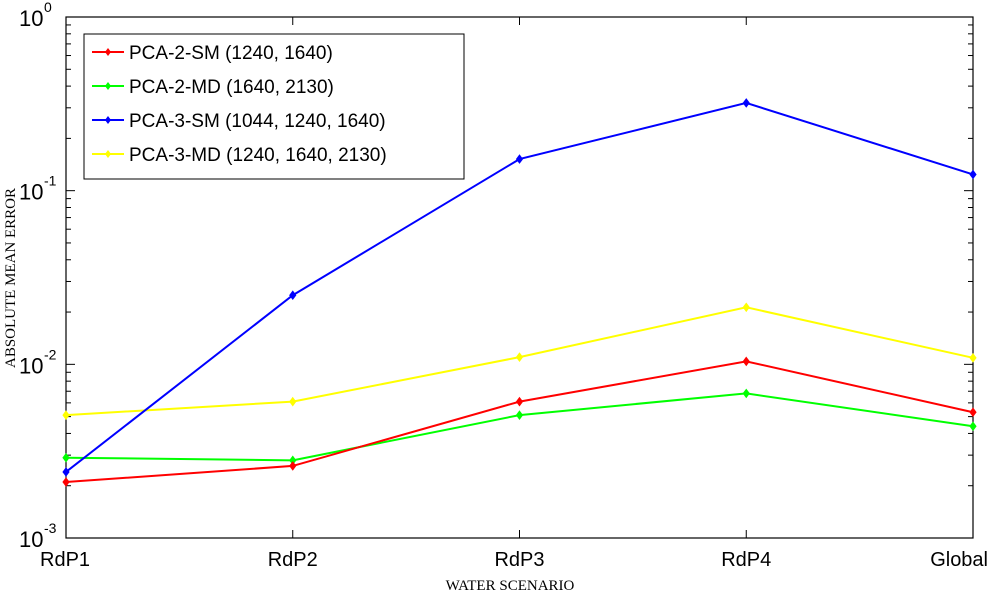 The height and width of the screenshot is (596, 990). What do you see at coordinates (65, 560) in the screenshot?
I see `x-tick-label: RdP1` at bounding box center [65, 560].